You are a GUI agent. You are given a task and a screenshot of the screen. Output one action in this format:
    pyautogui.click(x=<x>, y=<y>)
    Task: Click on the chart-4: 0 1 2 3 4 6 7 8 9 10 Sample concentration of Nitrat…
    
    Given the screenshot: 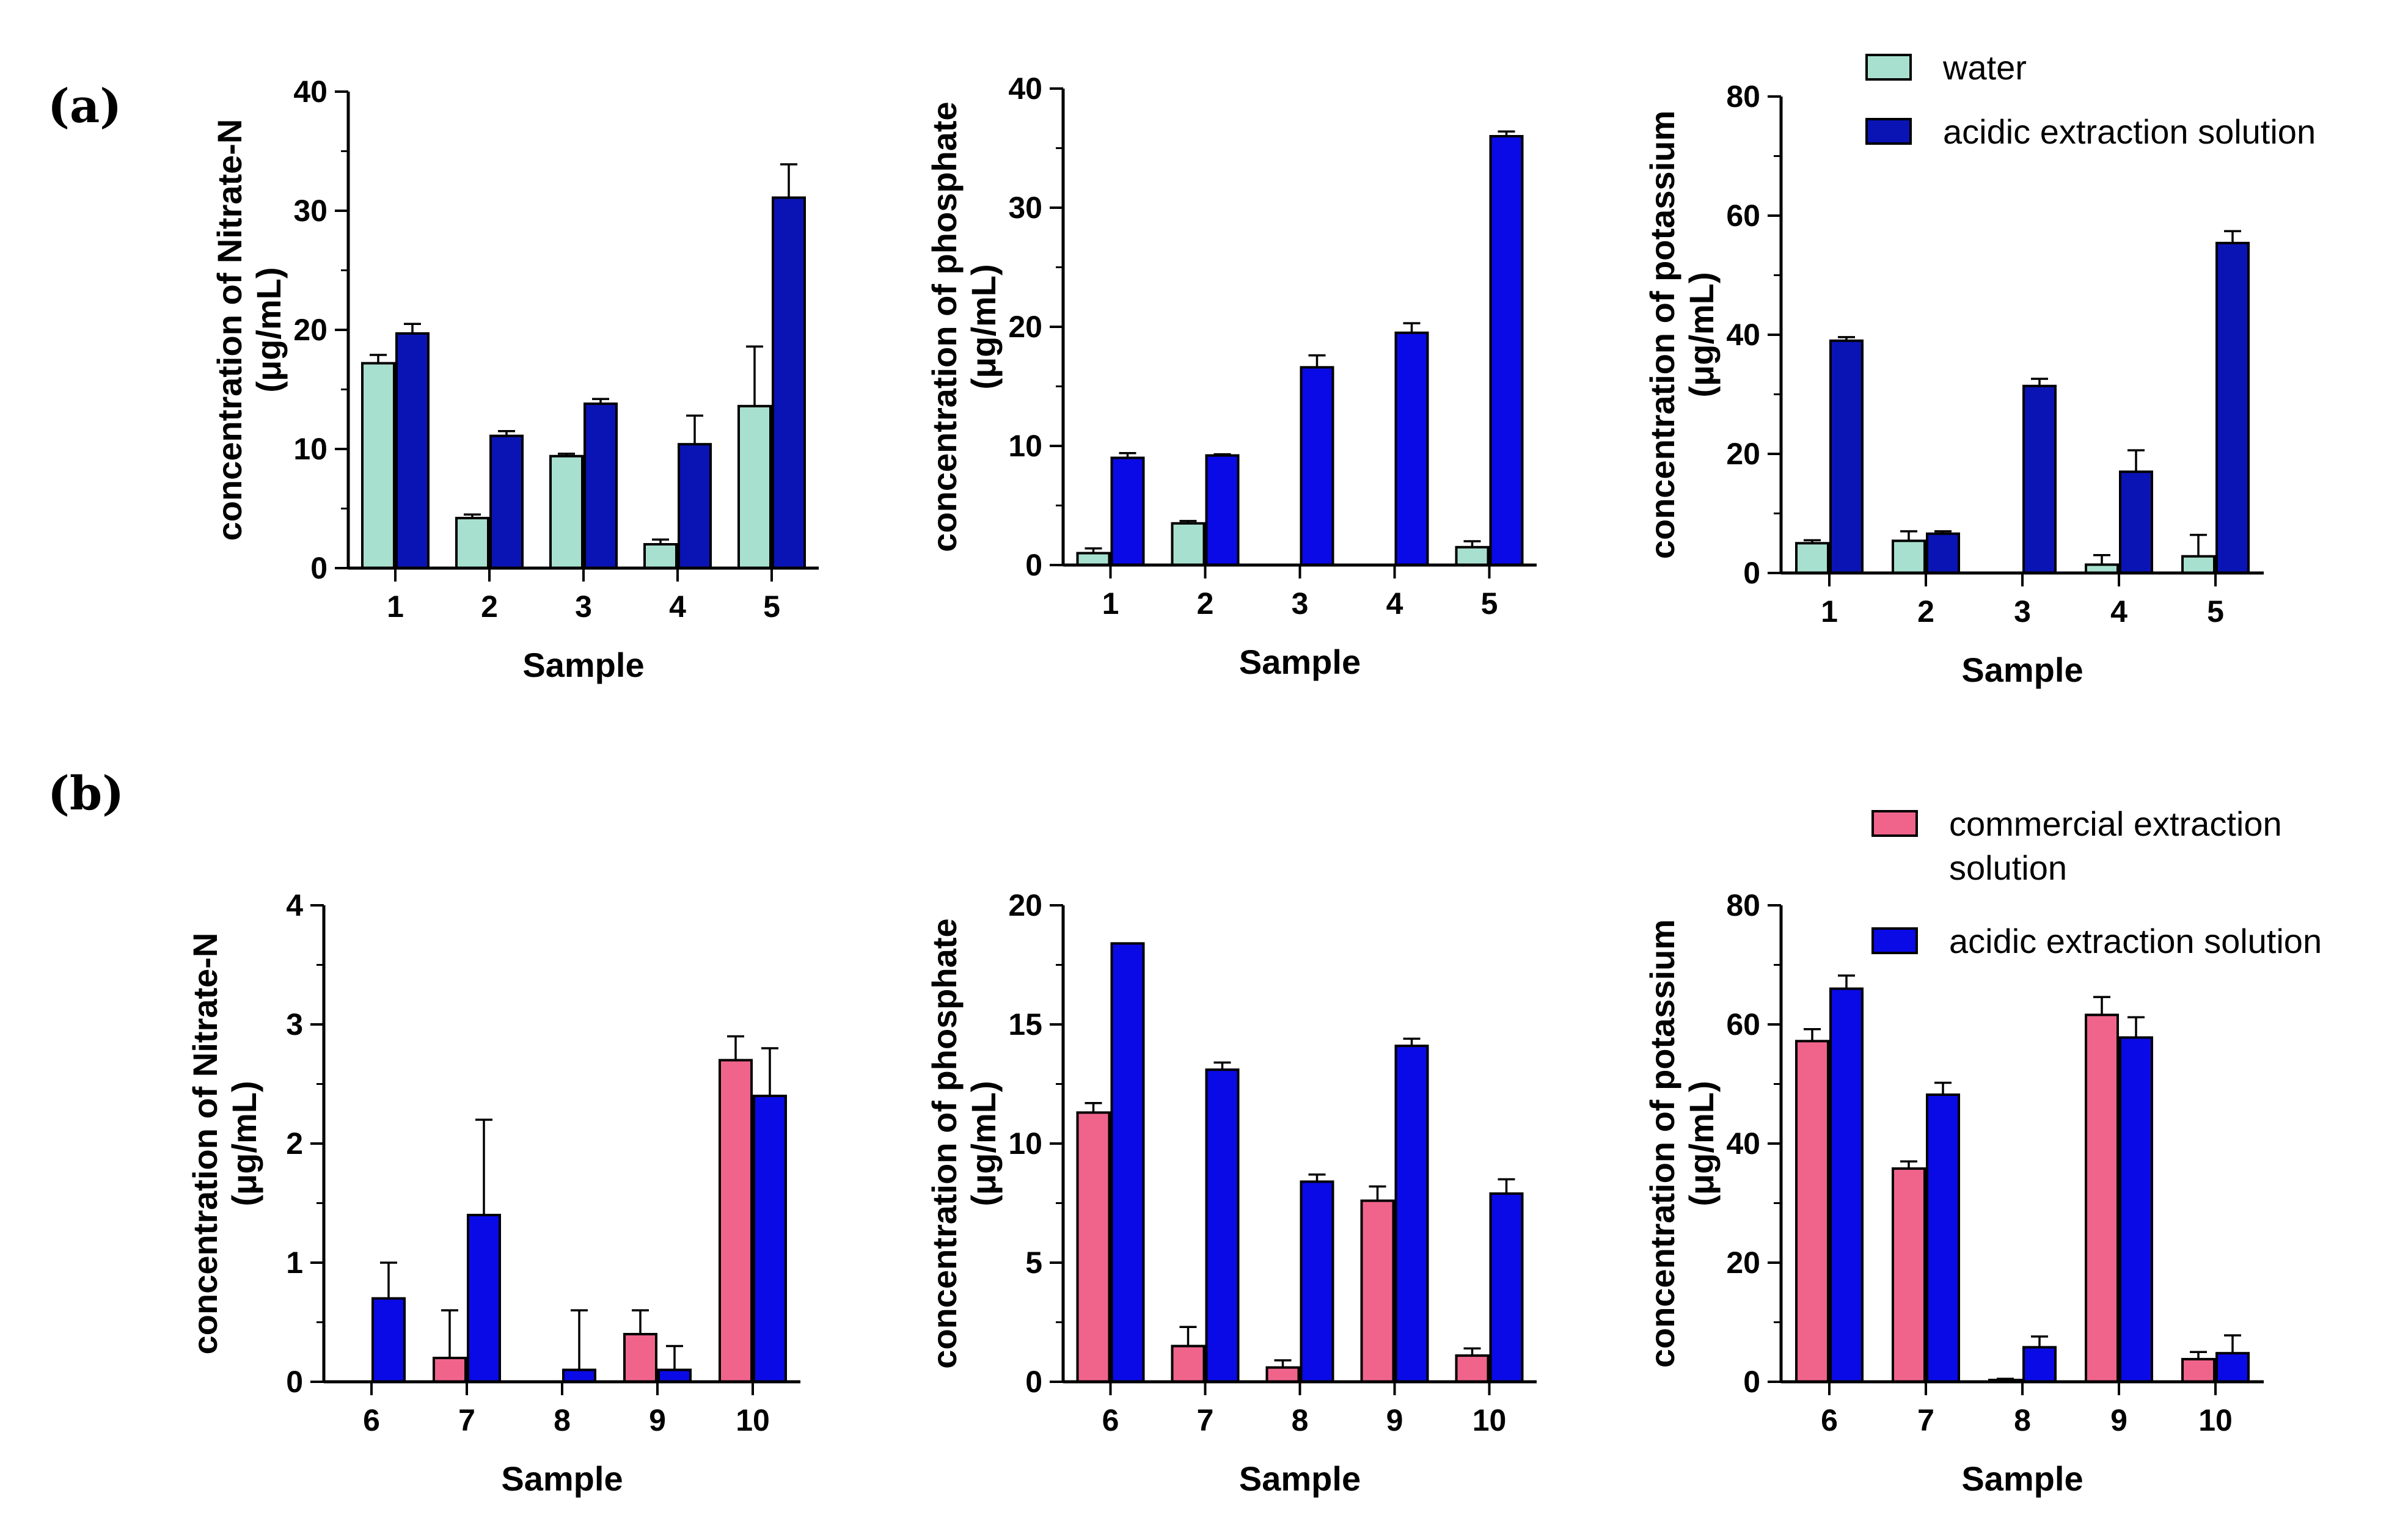 What is the action you would take?
    pyautogui.click(x=493, y=1193)
    